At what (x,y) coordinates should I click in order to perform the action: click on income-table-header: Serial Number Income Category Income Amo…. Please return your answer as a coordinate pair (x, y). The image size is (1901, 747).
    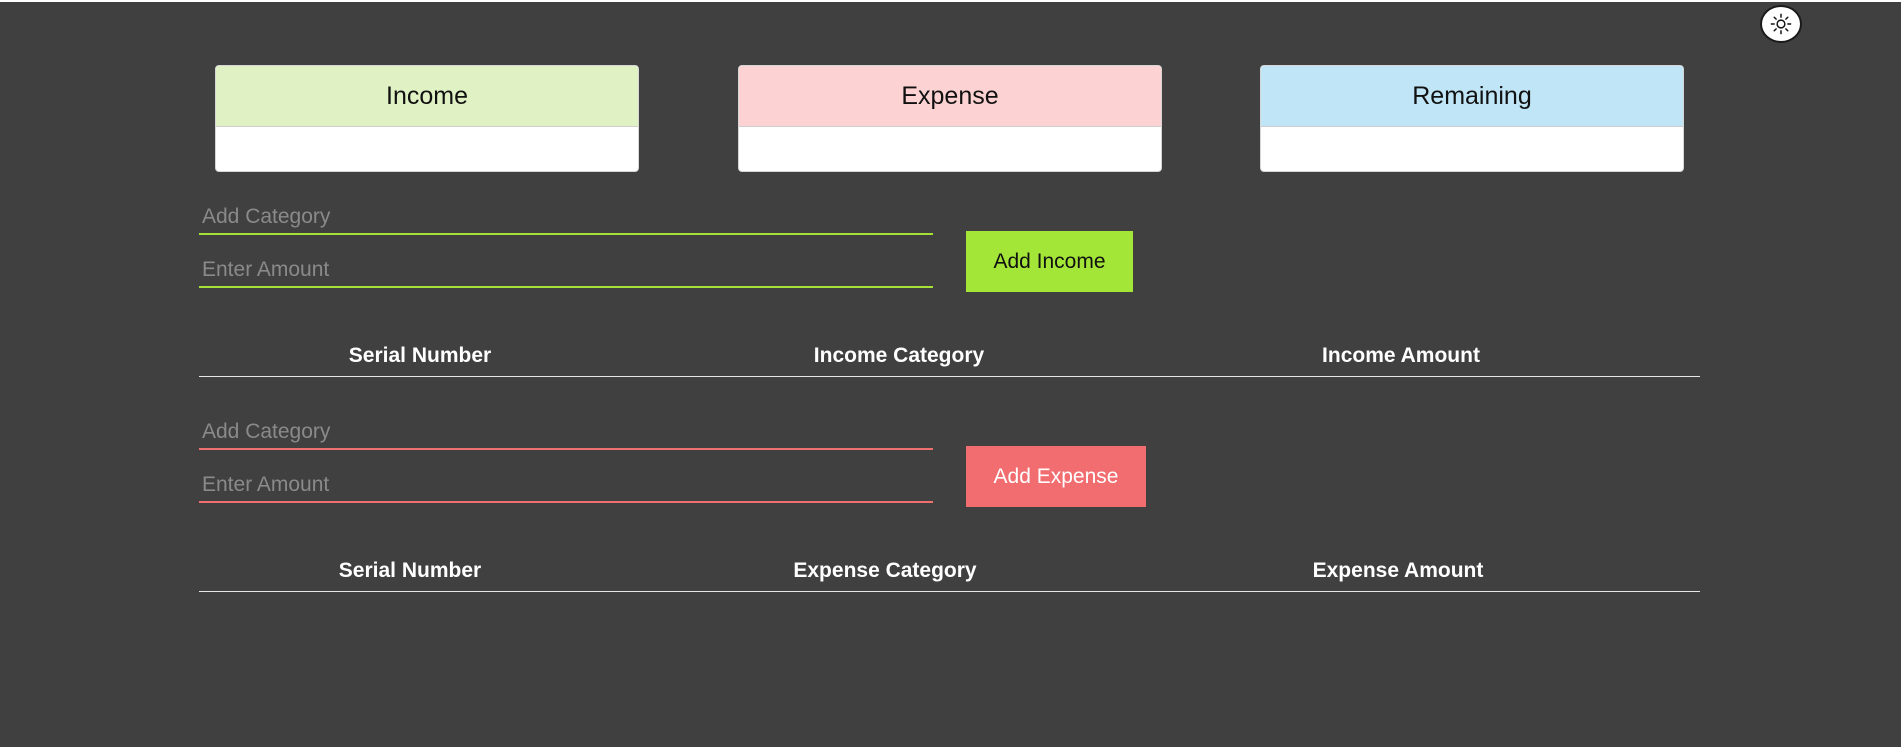
    Looking at the image, I should click on (949, 357).